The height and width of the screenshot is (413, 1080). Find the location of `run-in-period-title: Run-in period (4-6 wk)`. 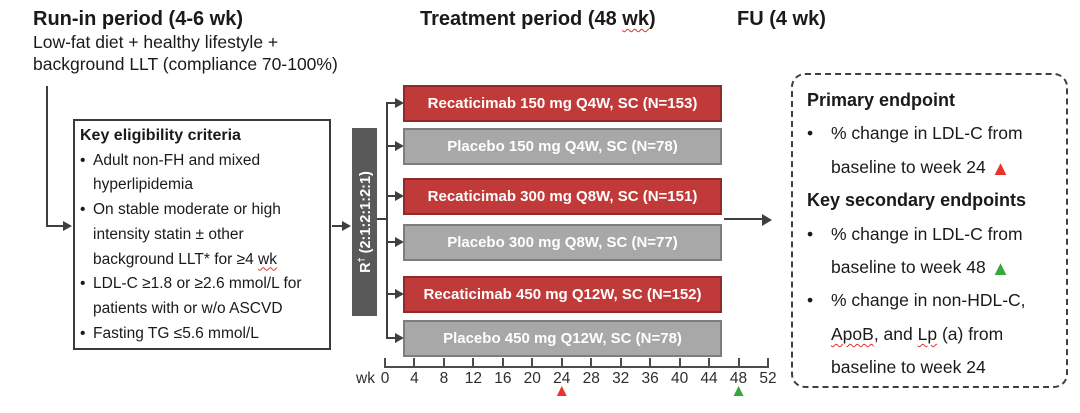

run-in-period-title: Run-in period (4-6 wk) is located at coordinates (138, 19).